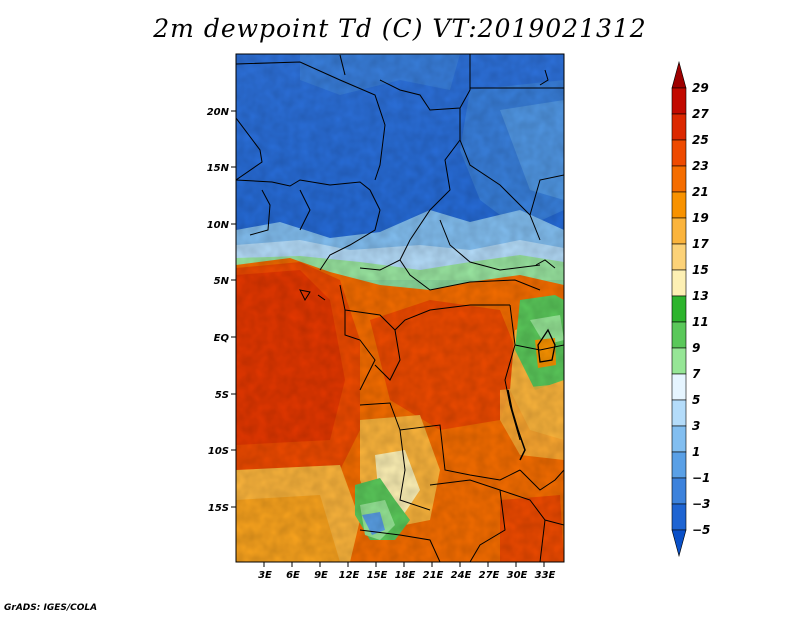 The image size is (800, 618). Describe the element at coordinates (218, 168) in the screenshot. I see `lat-label-15n: 15N` at that location.